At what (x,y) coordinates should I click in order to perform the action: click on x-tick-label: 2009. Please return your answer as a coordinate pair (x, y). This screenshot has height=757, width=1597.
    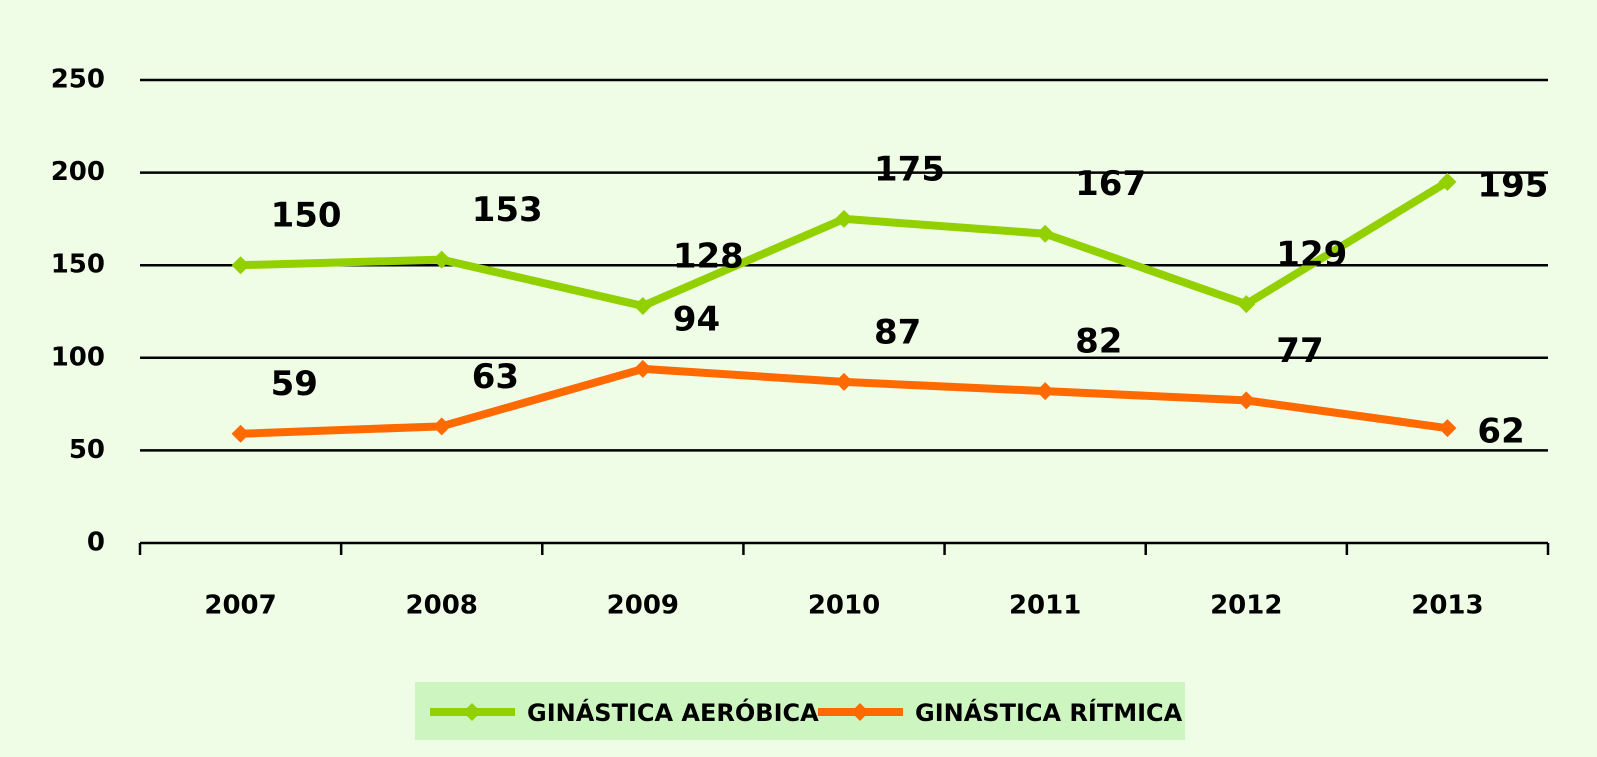
    Looking at the image, I should click on (643, 606).